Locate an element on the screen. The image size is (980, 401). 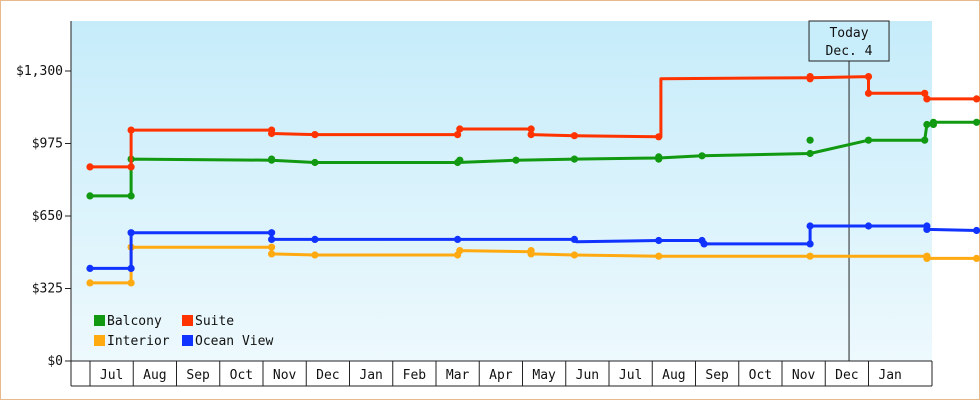
x-tick-label: May is located at coordinates (544, 375).